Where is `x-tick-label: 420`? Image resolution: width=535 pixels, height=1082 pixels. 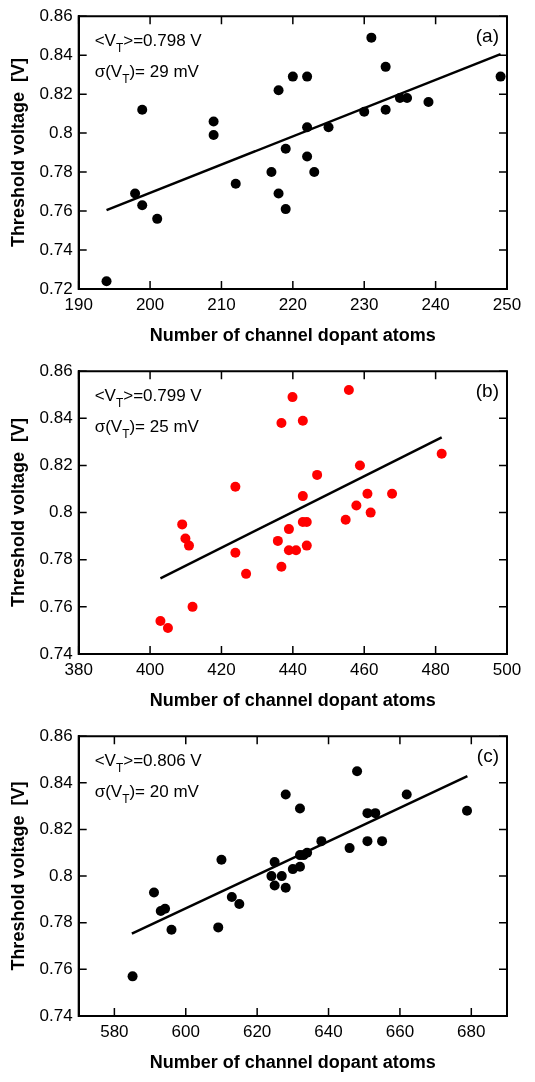 x-tick-label: 420 is located at coordinates (221, 669).